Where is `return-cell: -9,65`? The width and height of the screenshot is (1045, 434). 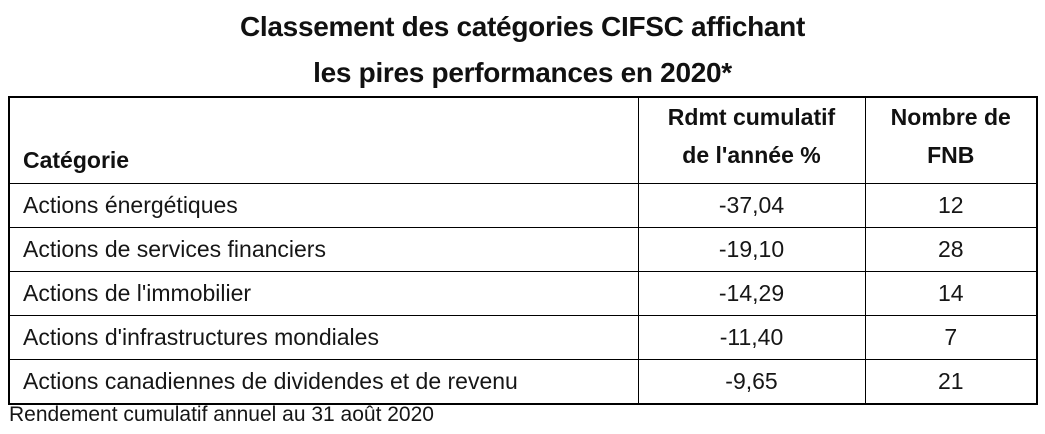 return-cell: -9,65 is located at coordinates (751, 381).